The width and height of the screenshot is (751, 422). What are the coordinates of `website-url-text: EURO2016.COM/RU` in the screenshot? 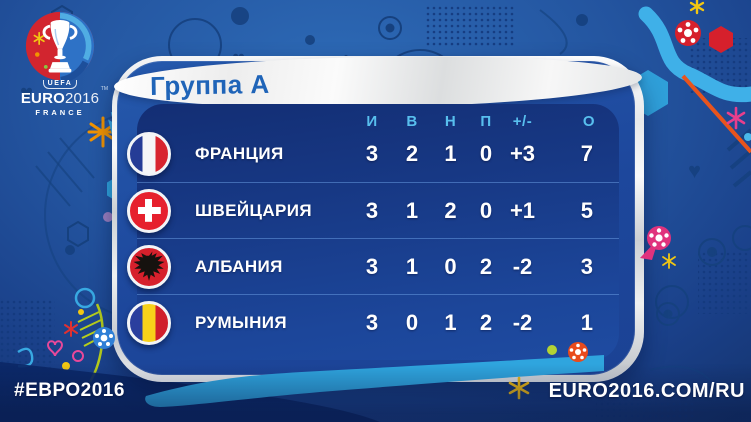 It's located at (646, 391).